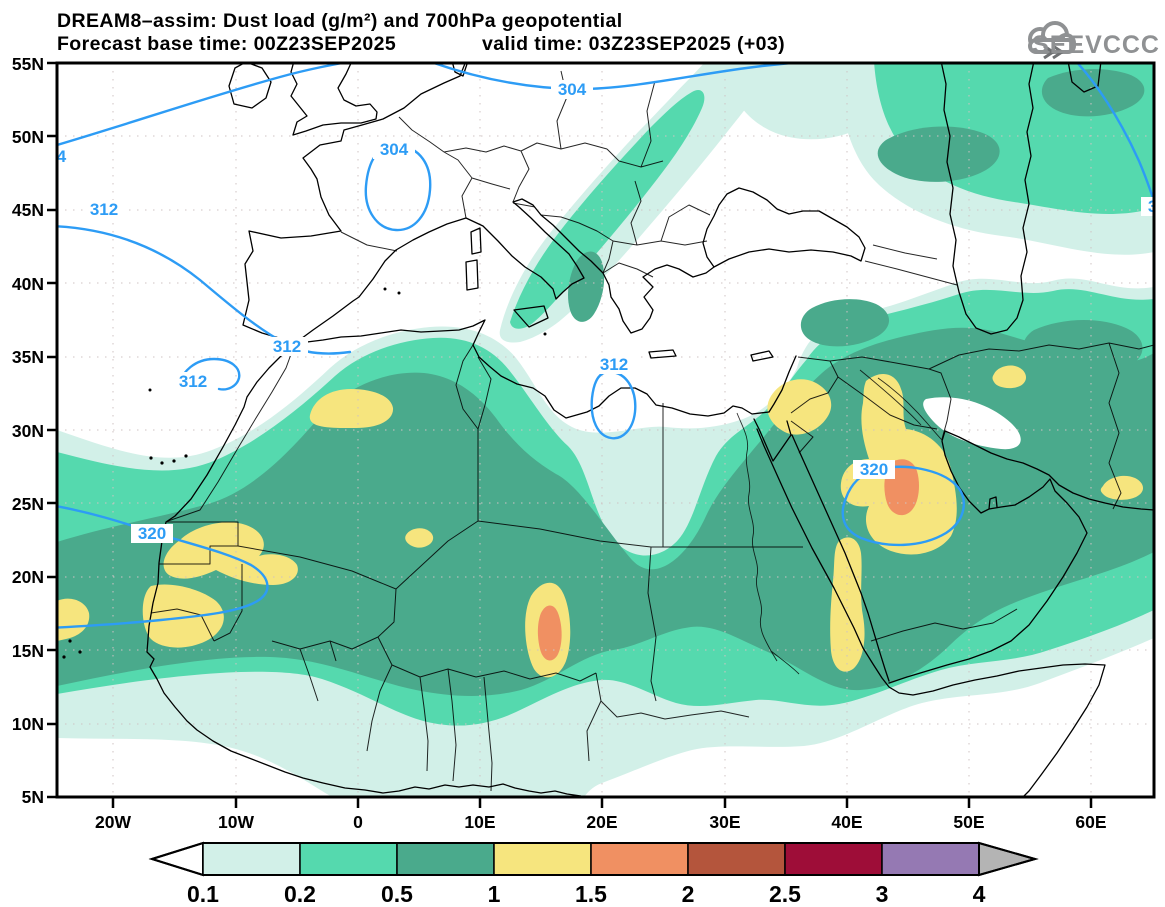 This screenshot has width=1165, height=907. What do you see at coordinates (724, 822) in the screenshot?
I see `x-tick-label: 30E` at bounding box center [724, 822].